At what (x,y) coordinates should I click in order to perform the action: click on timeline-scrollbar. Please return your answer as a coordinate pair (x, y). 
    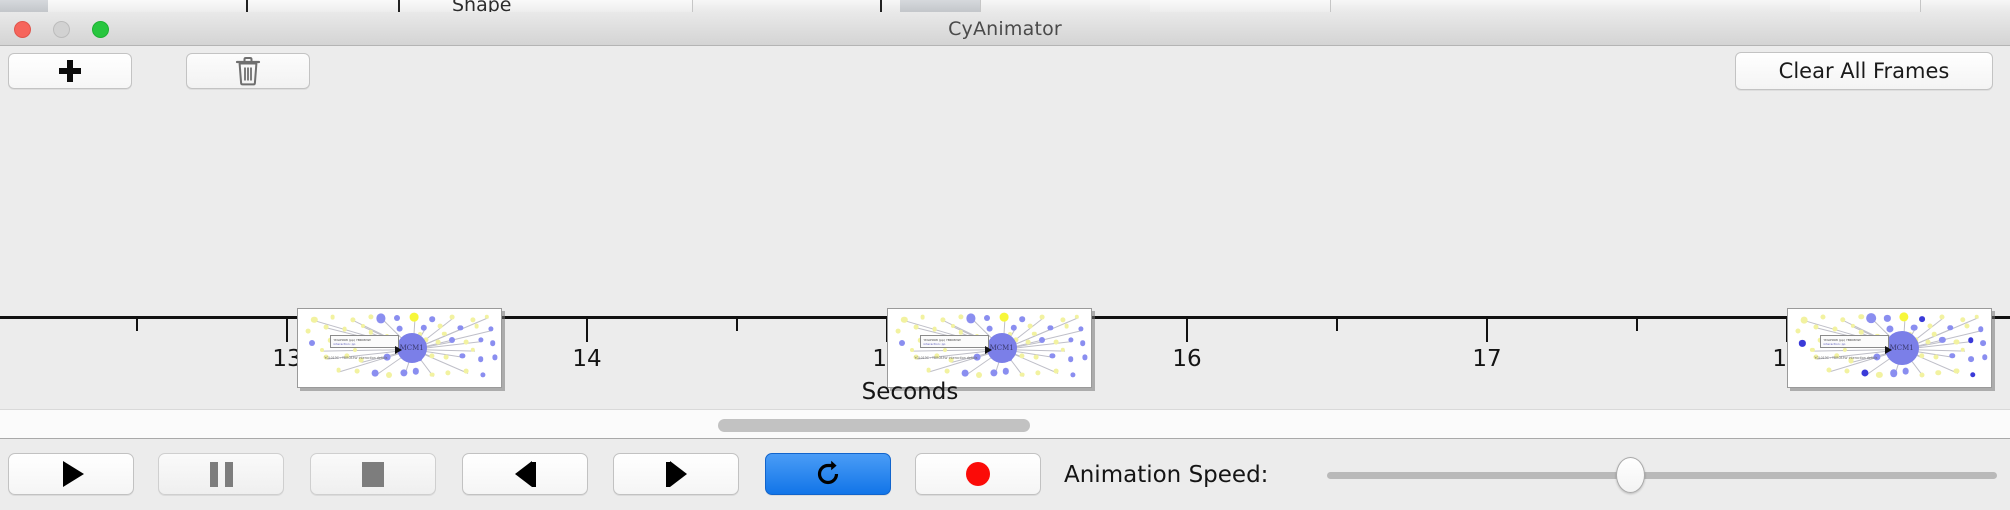
    Looking at the image, I should click on (1005, 424).